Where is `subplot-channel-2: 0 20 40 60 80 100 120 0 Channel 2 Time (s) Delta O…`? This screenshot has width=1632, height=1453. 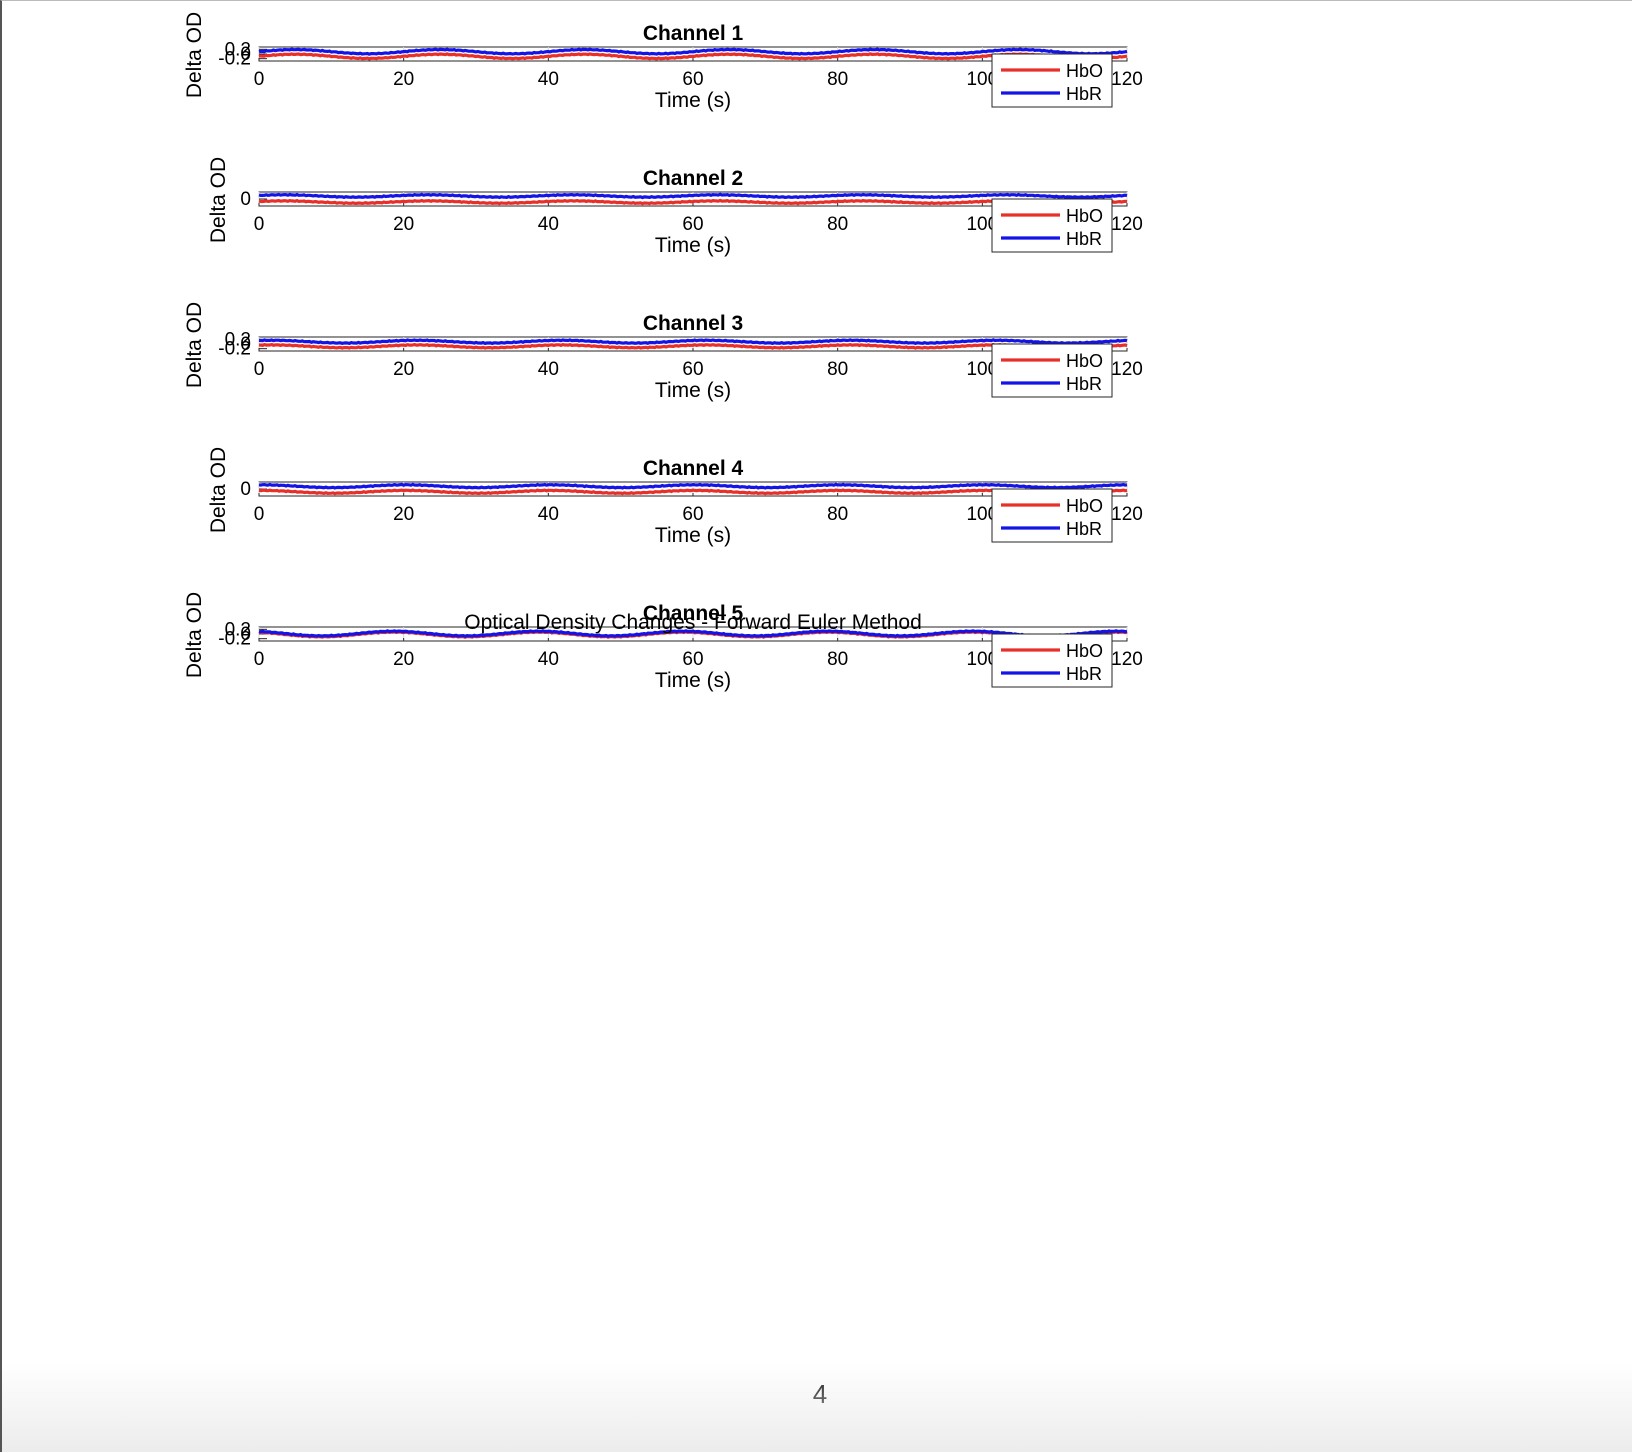 subplot-channel-2: 0 20 40 60 80 100 120 0 Channel 2 Time (s) Delta O… is located at coordinates (675, 207).